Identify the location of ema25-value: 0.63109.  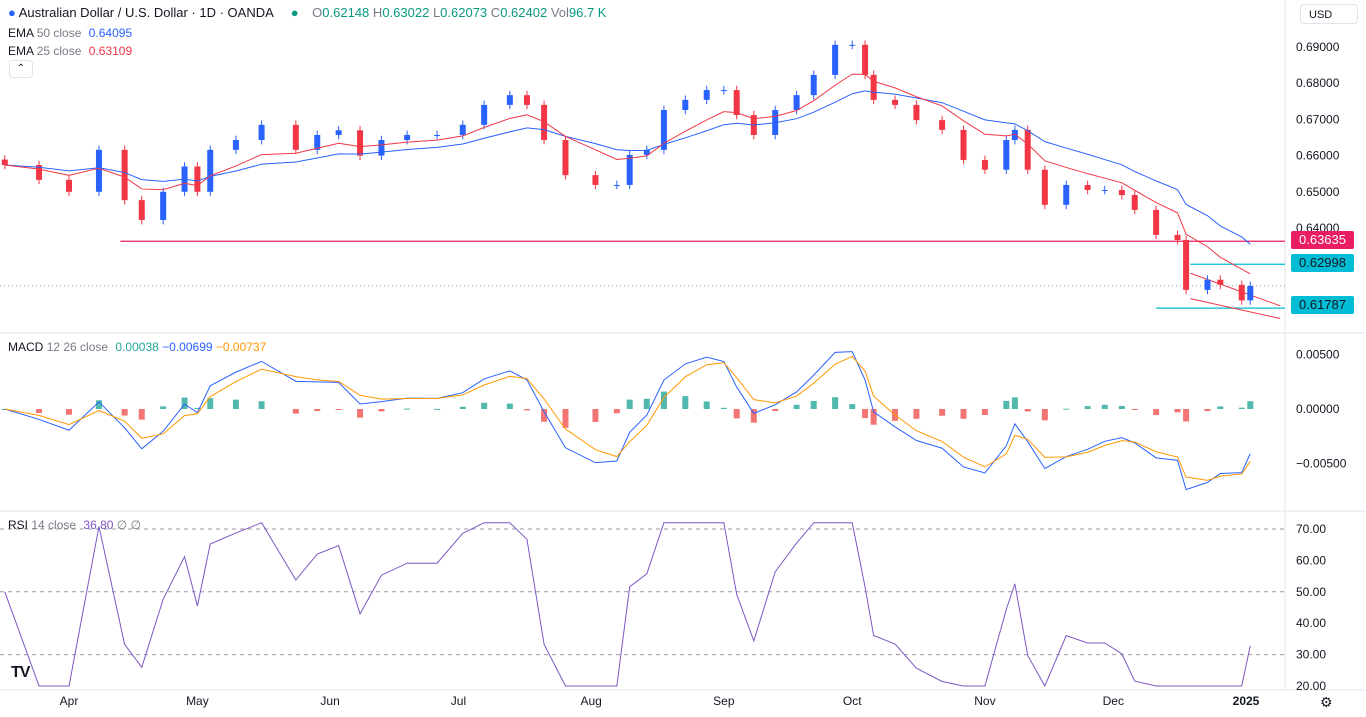
(110, 51).